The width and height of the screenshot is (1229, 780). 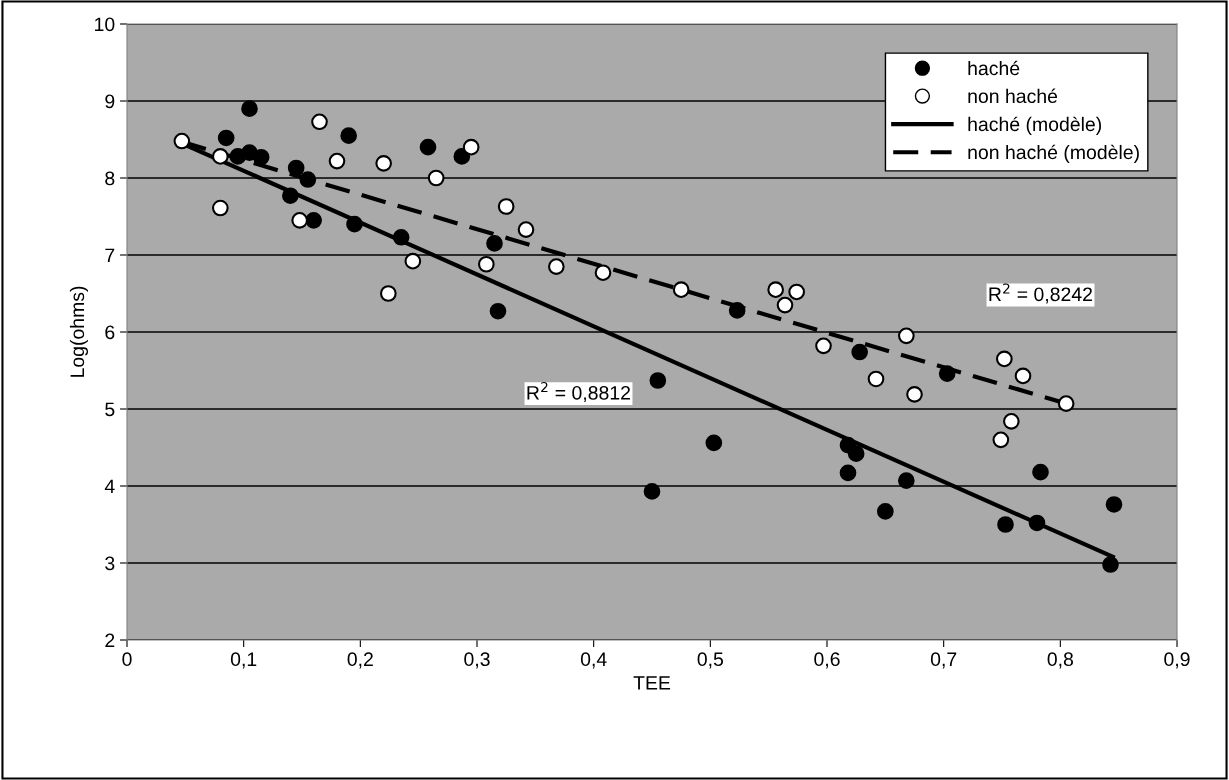 What do you see at coordinates (110, 255) in the screenshot?
I see `y-tick-label: 7` at bounding box center [110, 255].